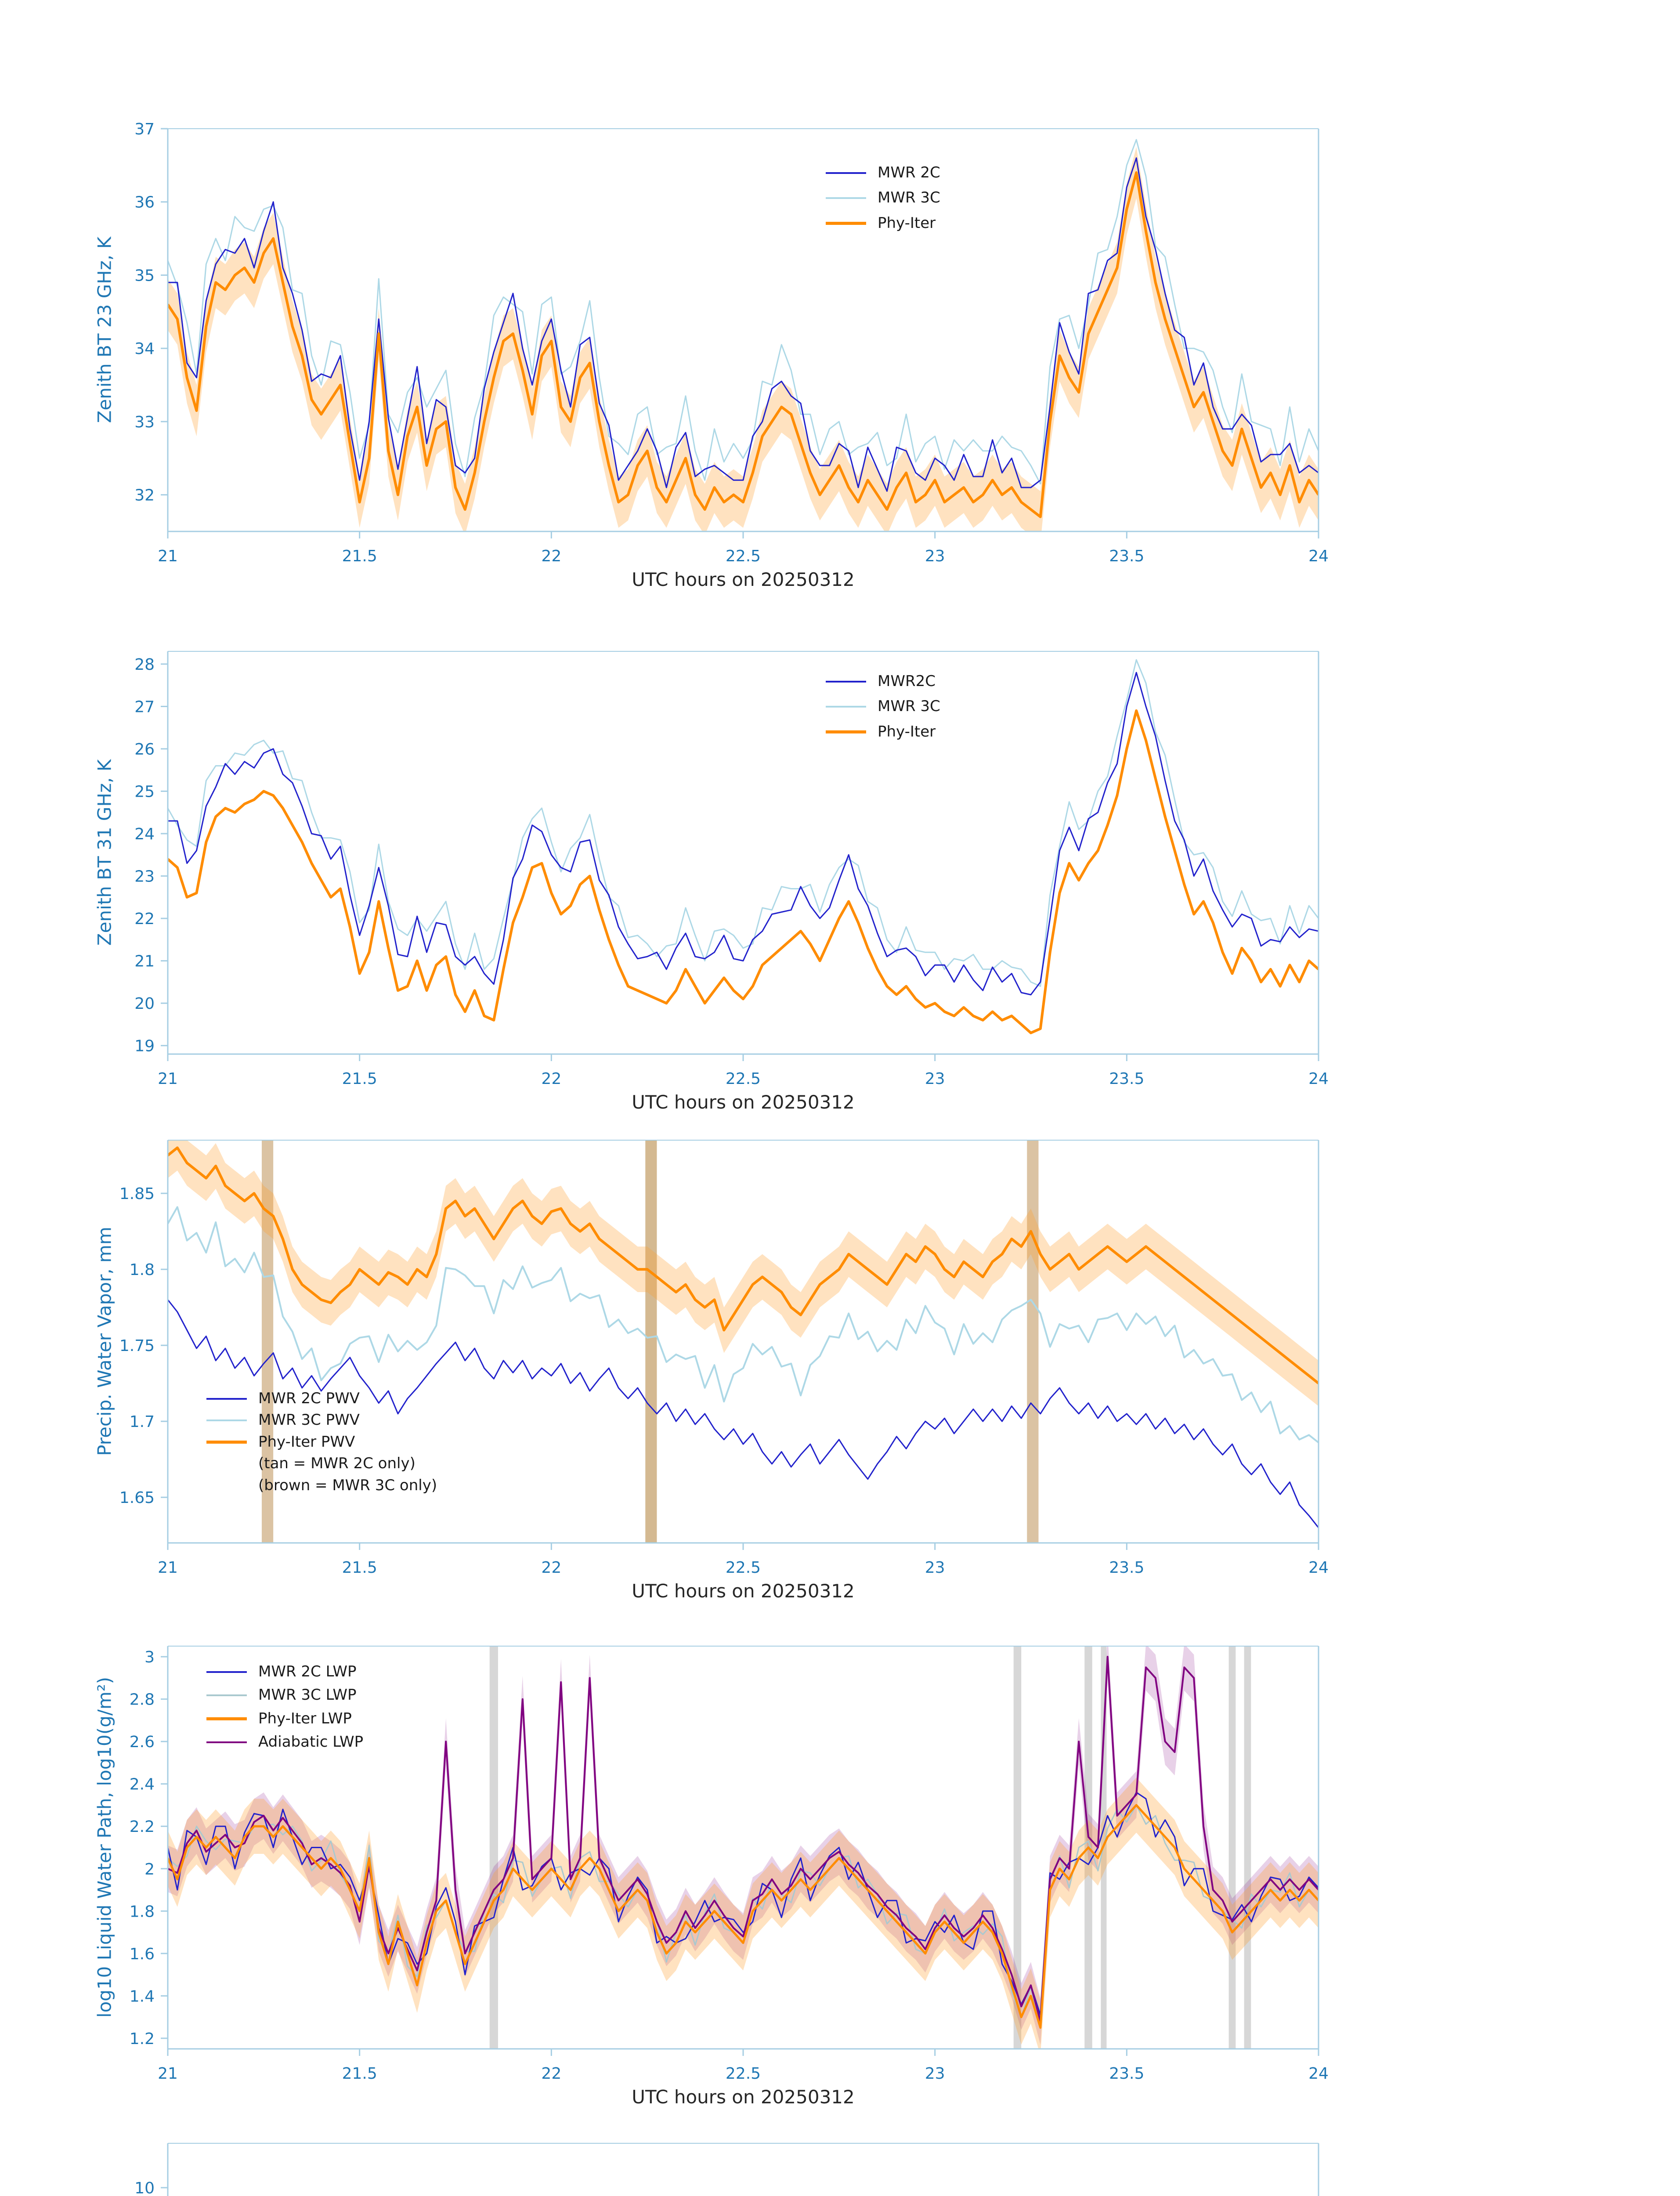 This screenshot has width=1680, height=2196. Describe the element at coordinates (142, 1422) in the screenshot. I see `y-tick-label: 1.7` at that location.